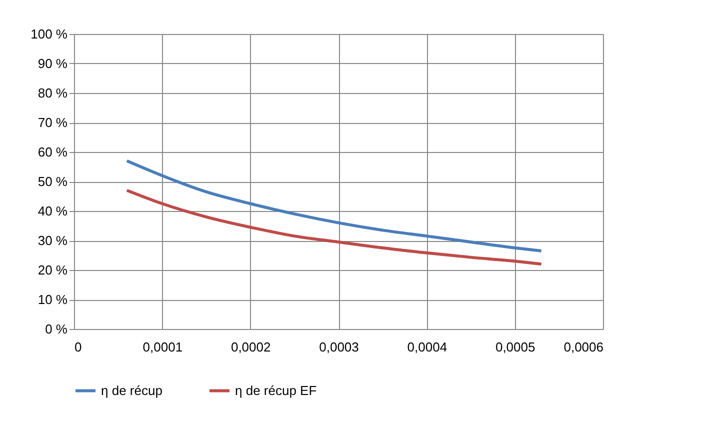 The width and height of the screenshot is (701, 427). What do you see at coordinates (53, 122) in the screenshot?
I see `y-tick-label: 70 %` at bounding box center [53, 122].